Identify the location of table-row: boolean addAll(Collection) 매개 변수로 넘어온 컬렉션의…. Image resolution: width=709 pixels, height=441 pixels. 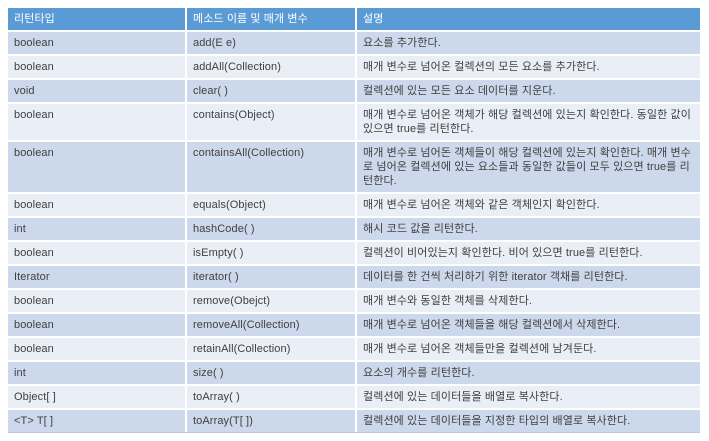
(354, 67).